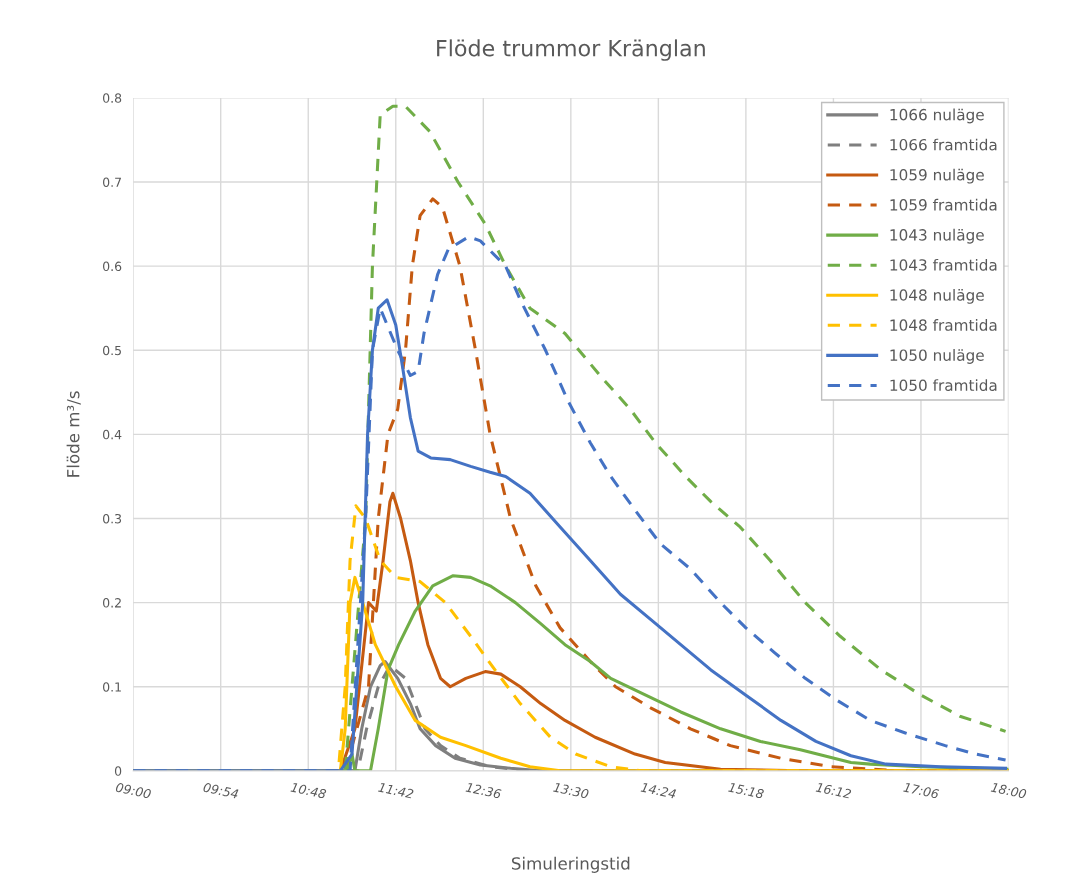 The image size is (1074, 882). I want to click on x-tick-label: 09:54, so click(220, 790).